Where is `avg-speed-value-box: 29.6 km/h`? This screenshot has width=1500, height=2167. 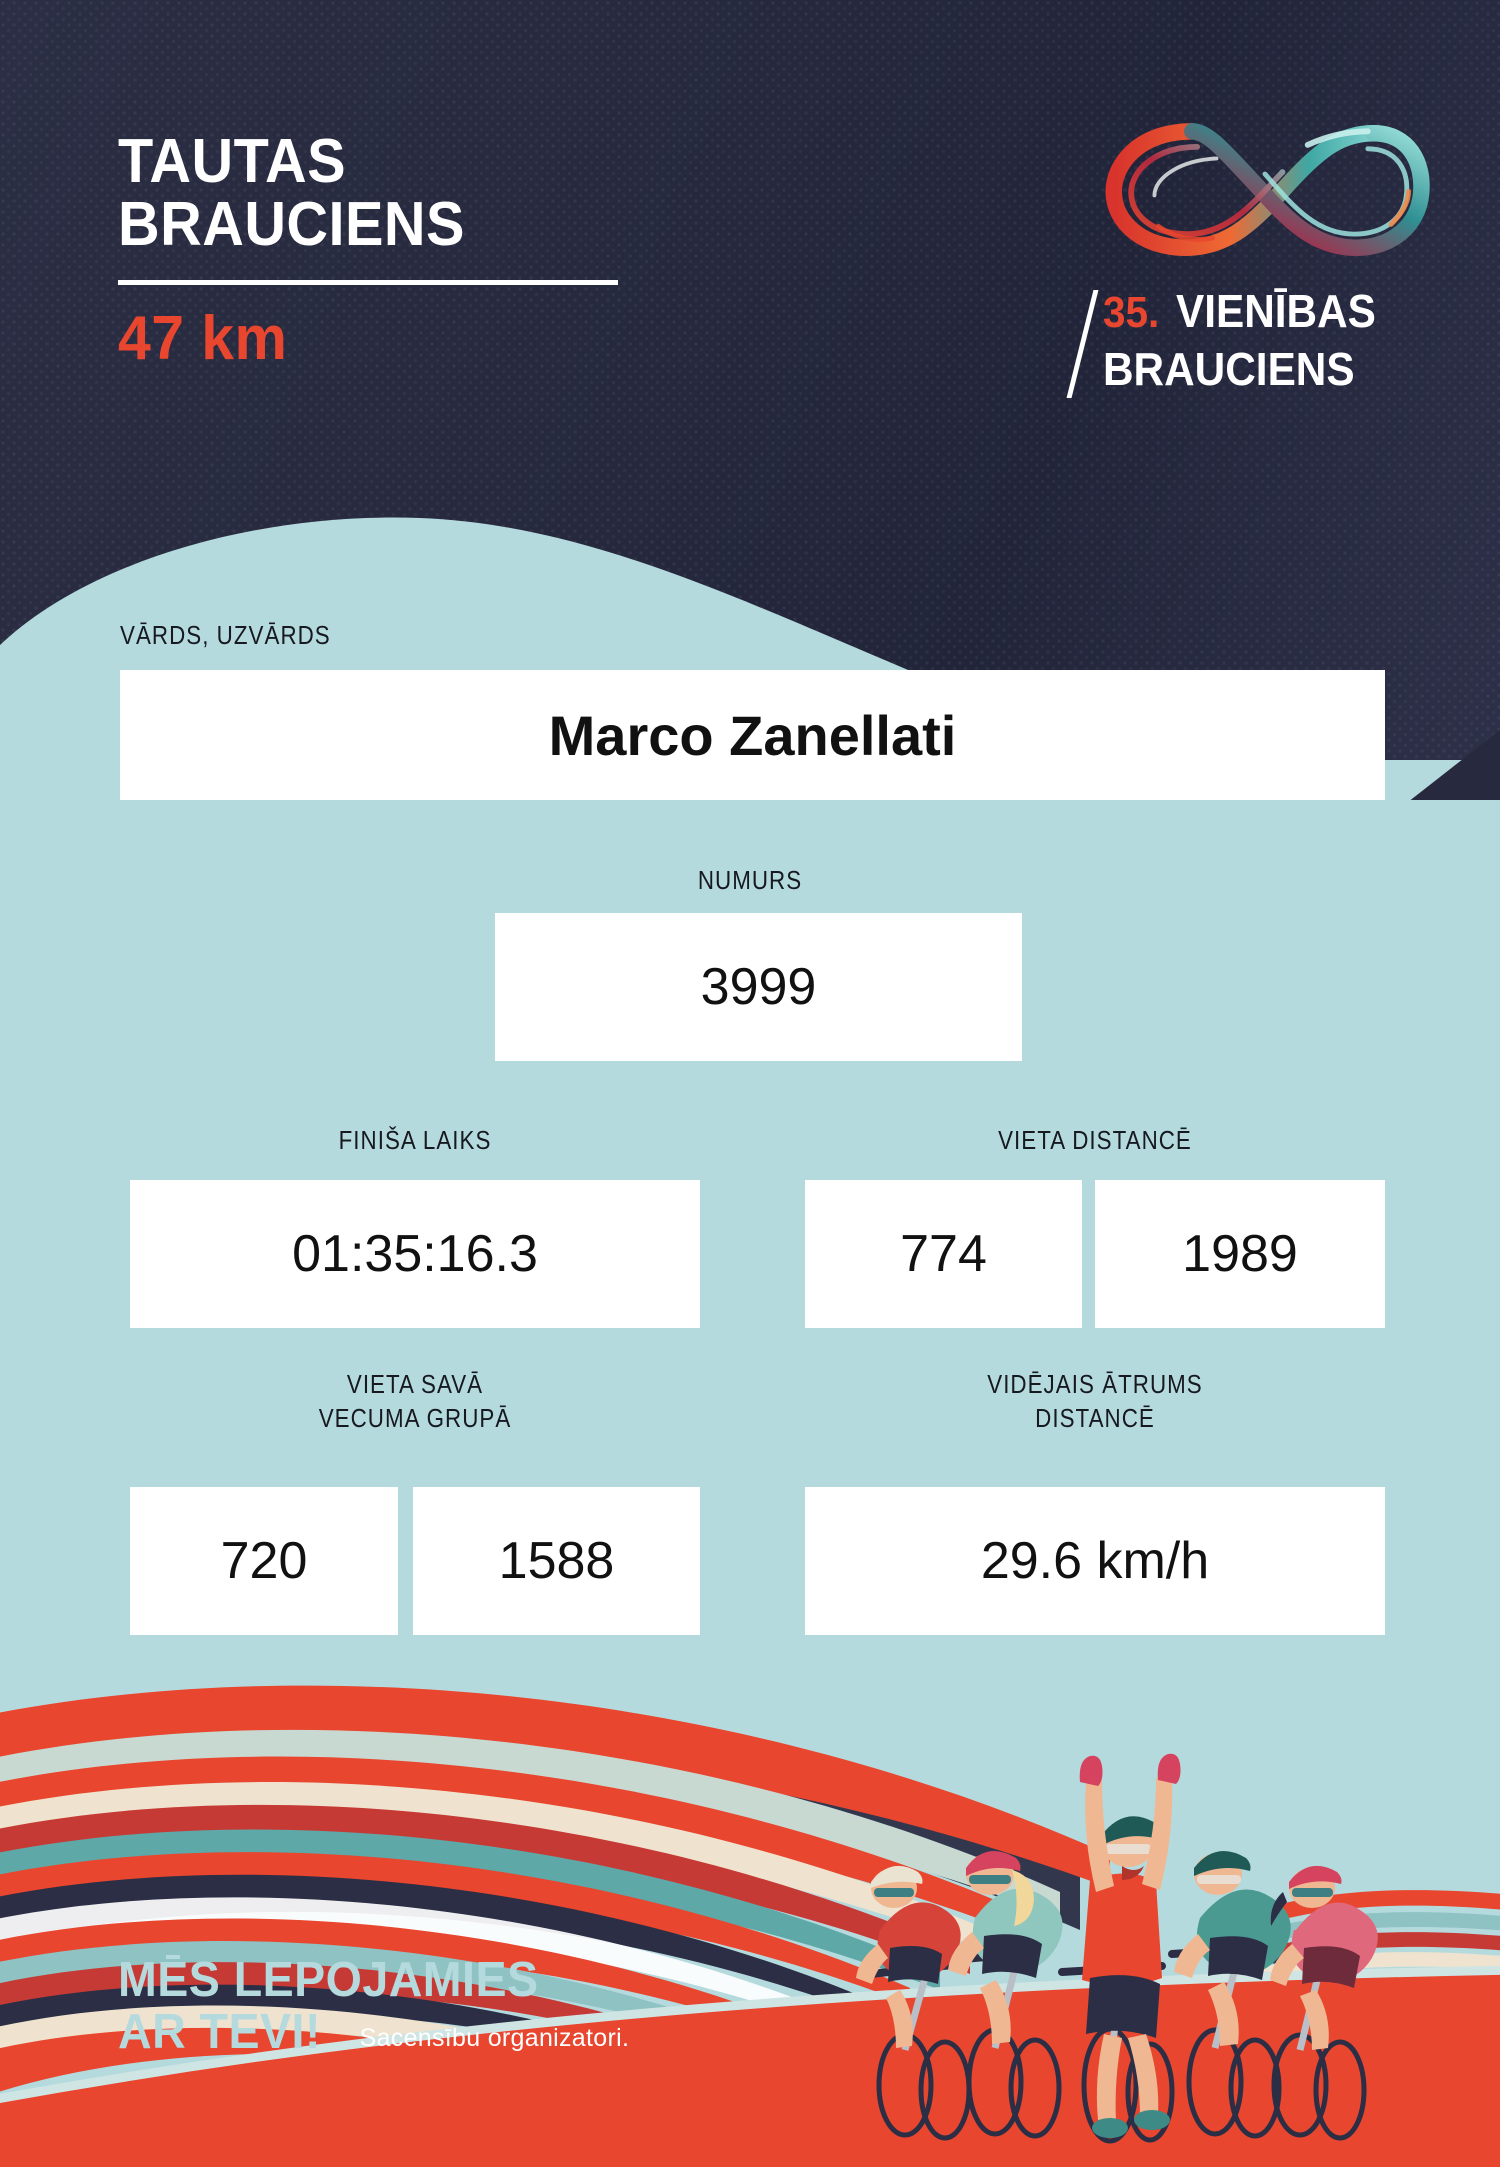
avg-speed-value-box: 29.6 km/h is located at coordinates (1095, 1561).